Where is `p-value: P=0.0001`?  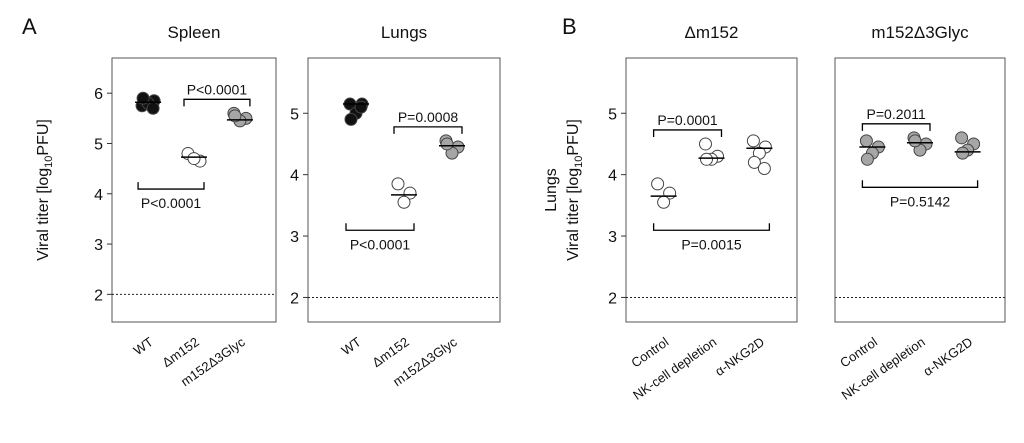
p-value: P=0.0001 is located at coordinates (687, 120).